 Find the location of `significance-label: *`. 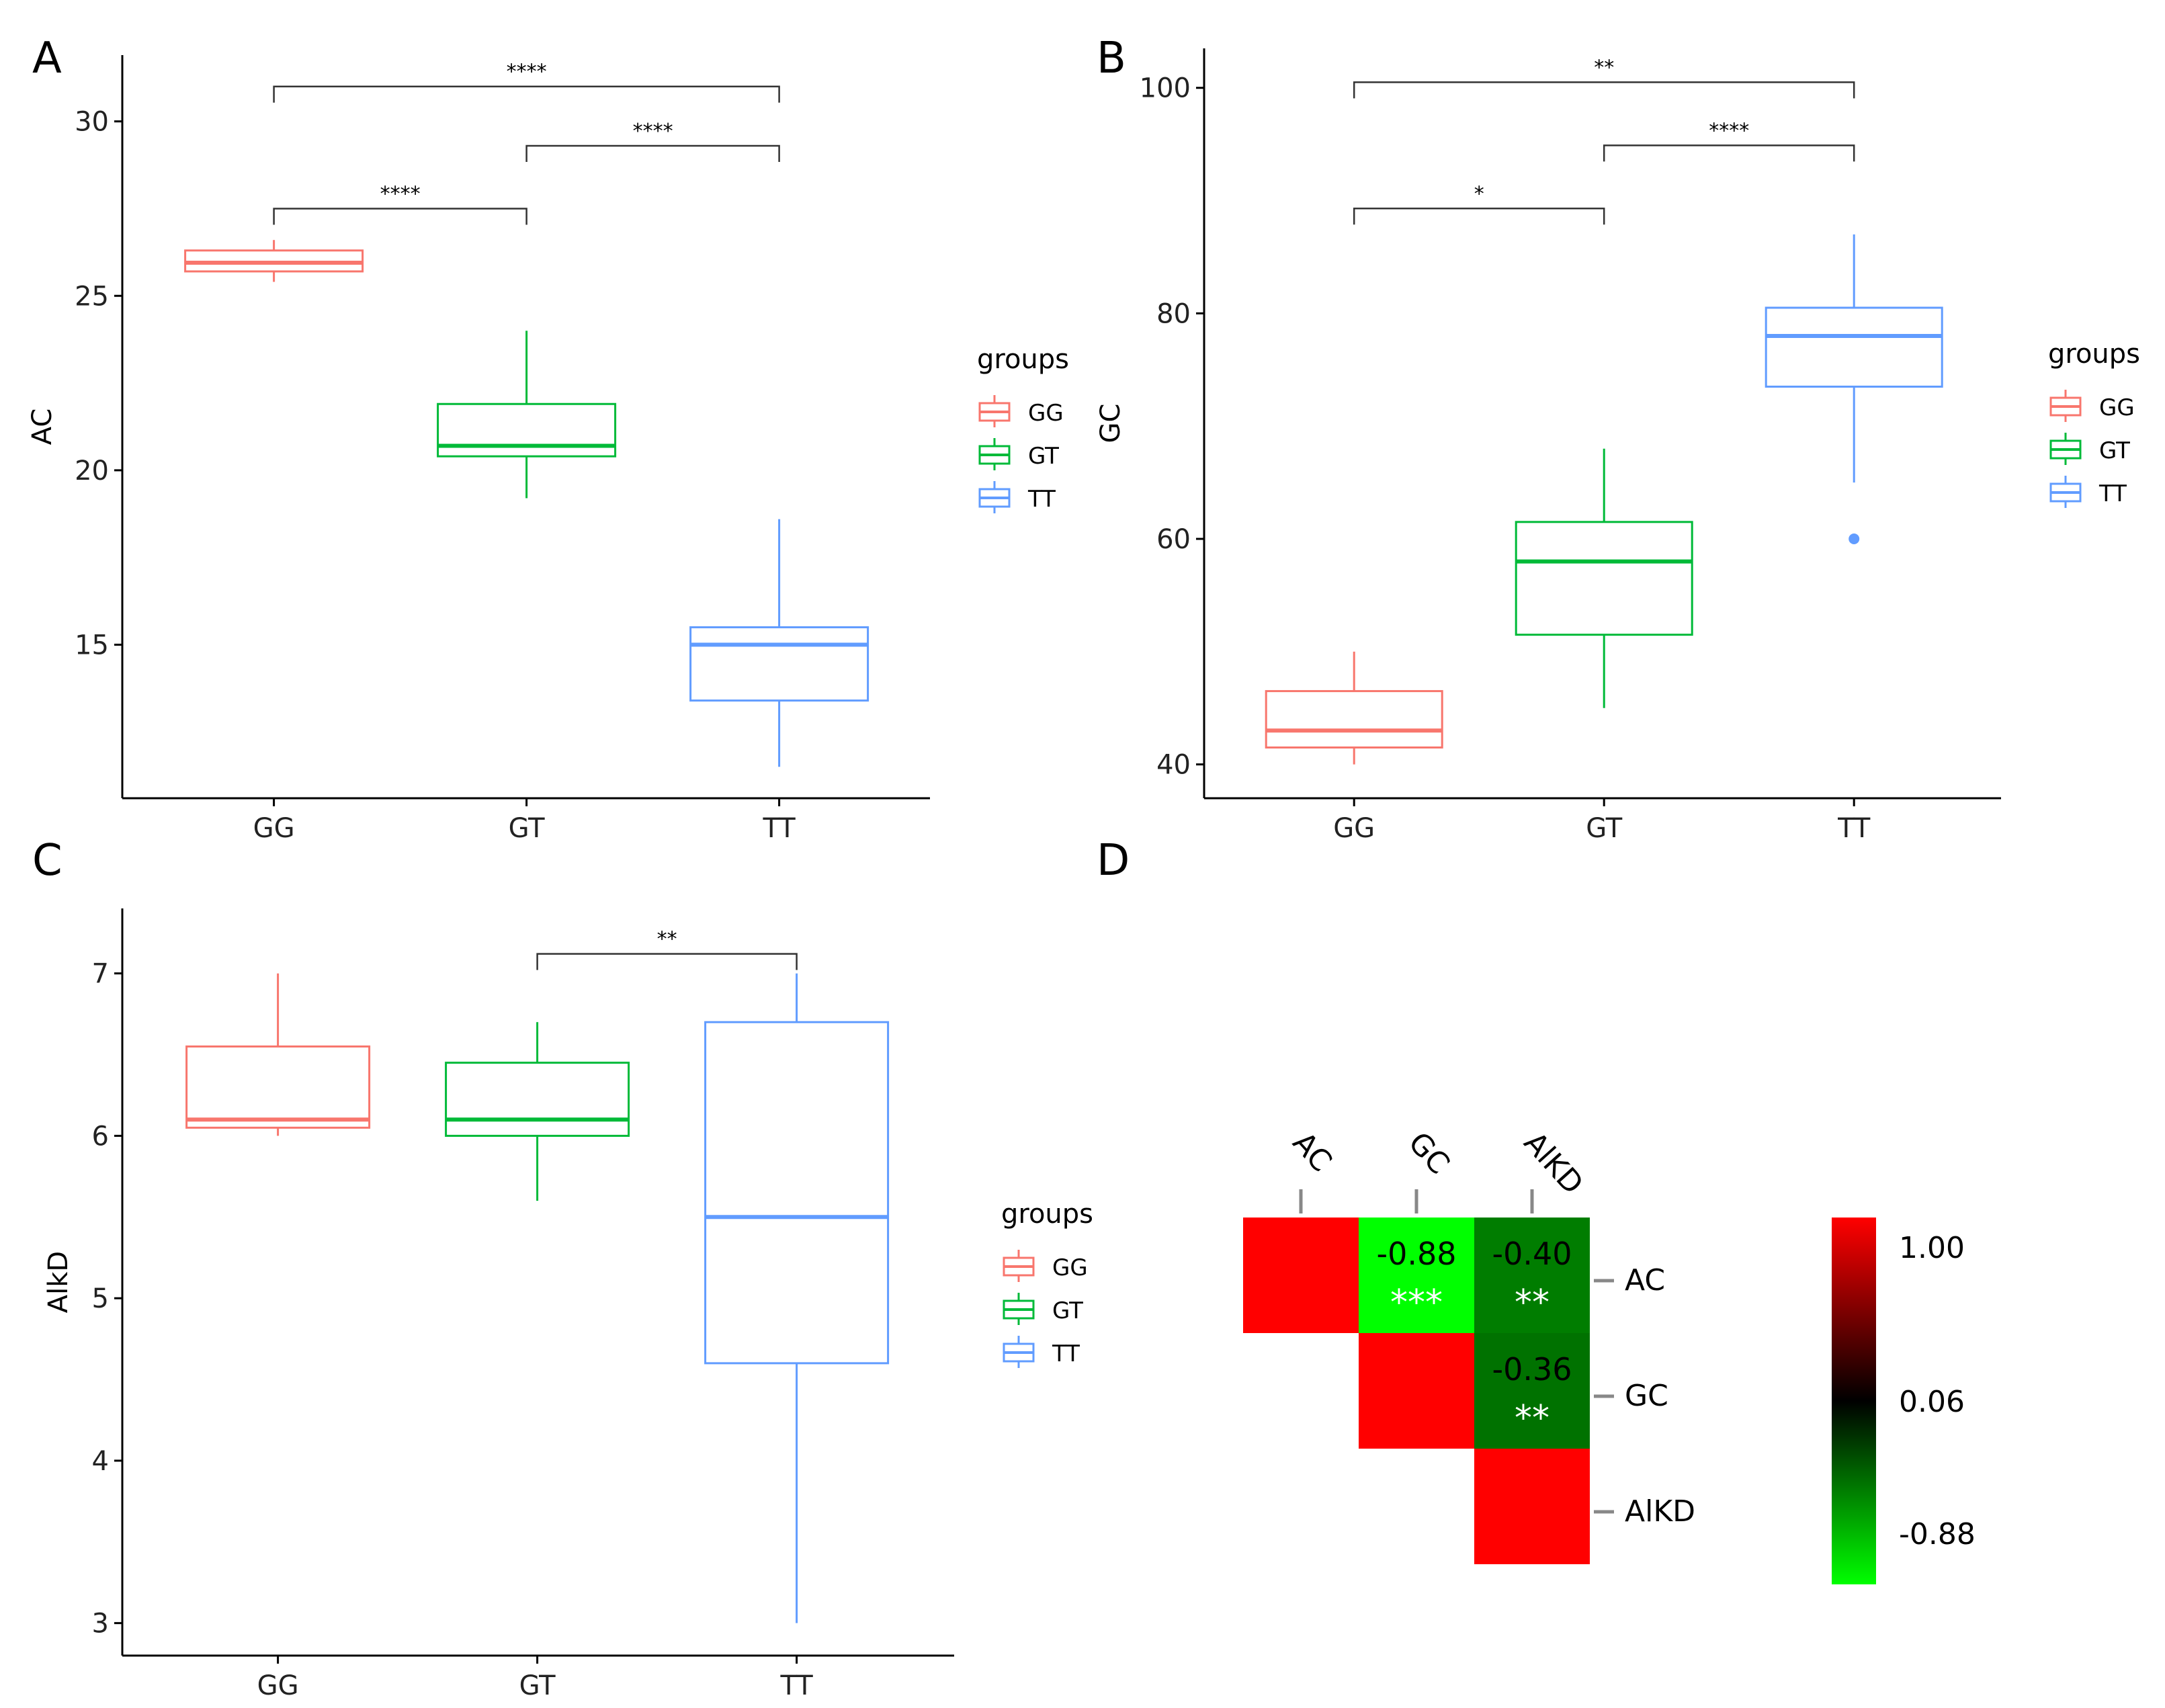

significance-label: * is located at coordinates (1479, 194).